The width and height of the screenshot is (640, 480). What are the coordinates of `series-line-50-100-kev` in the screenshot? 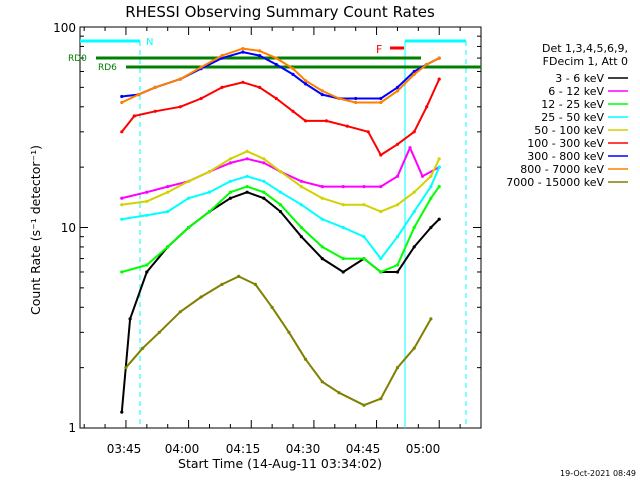 It's located at (281, 181).